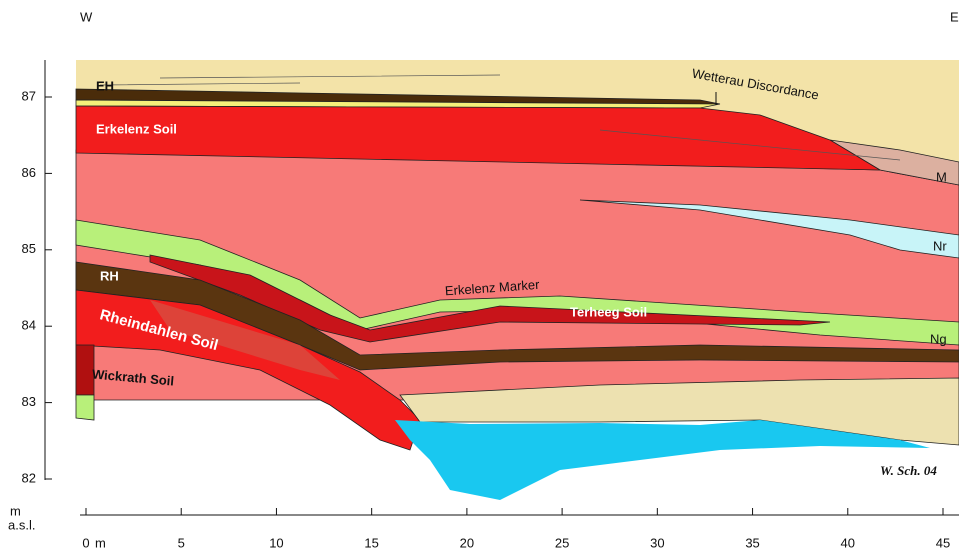 Image resolution: width=959 pixels, height=552 pixels. Describe the element at coordinates (679, 411) in the screenshot. I see `sand-layer` at that location.